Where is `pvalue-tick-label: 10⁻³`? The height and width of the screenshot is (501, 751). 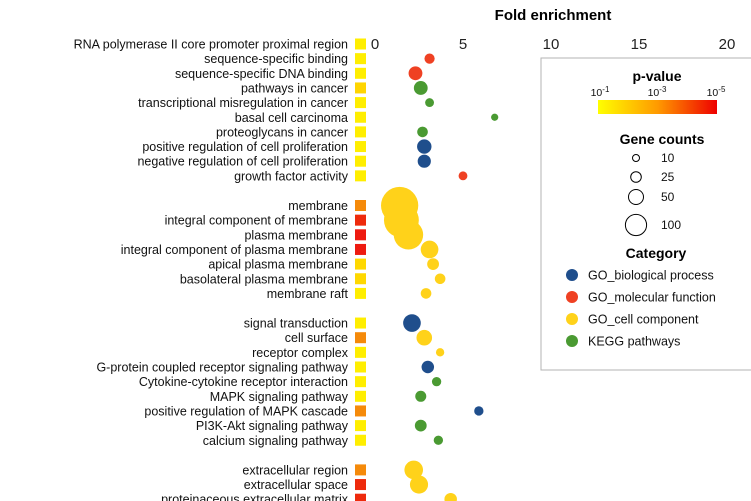 pvalue-tick-label: 10⁻³ is located at coordinates (657, 92).